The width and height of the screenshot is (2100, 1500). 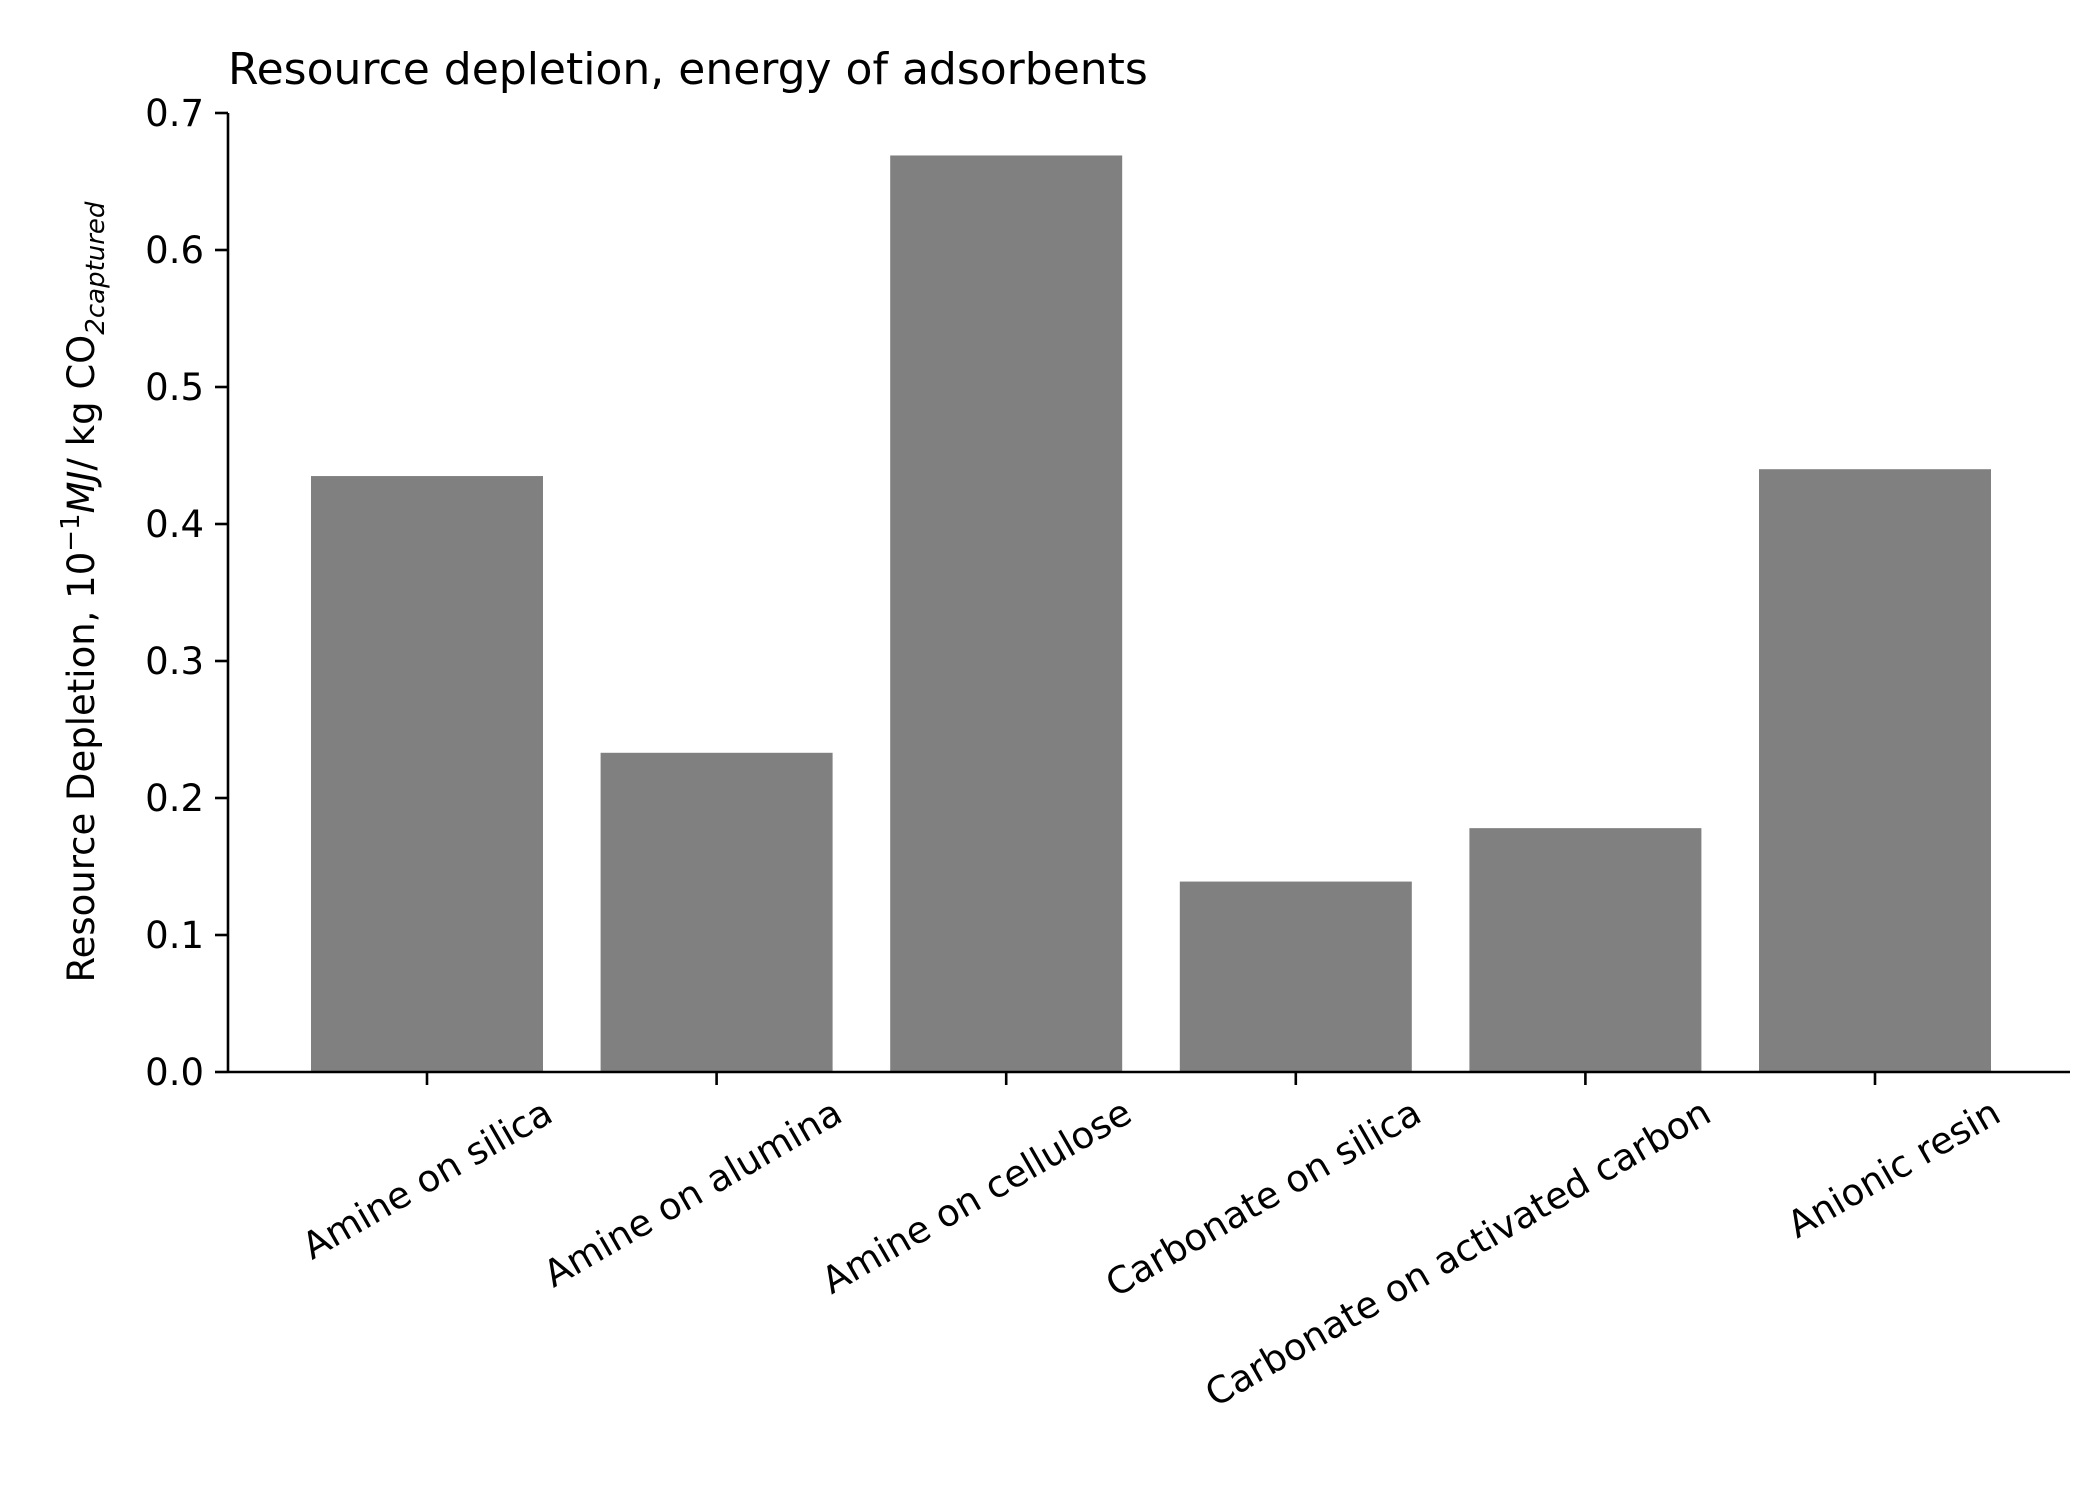 I want to click on x-tick-label: Anionic resin, so click(x=1893, y=1169).